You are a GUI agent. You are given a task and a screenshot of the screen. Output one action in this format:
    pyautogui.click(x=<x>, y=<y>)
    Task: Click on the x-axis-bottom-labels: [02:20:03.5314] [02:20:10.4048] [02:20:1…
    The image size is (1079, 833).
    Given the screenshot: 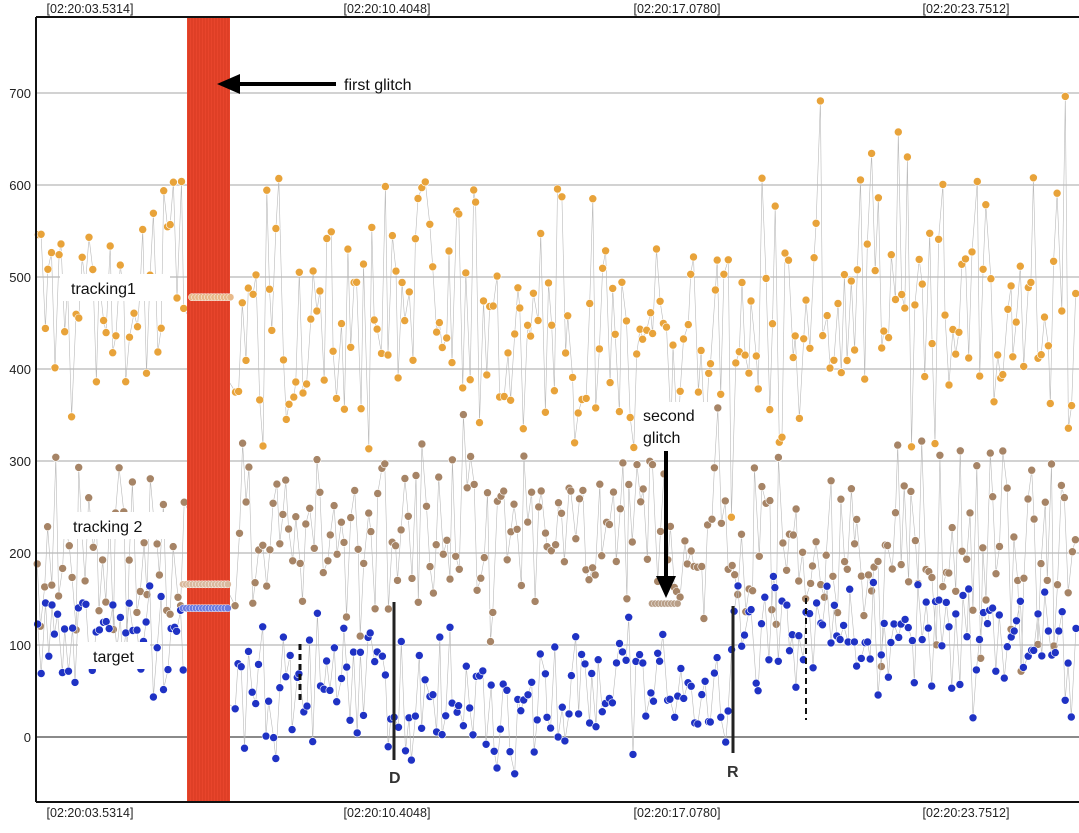 What is the action you would take?
    pyautogui.click(x=528, y=813)
    